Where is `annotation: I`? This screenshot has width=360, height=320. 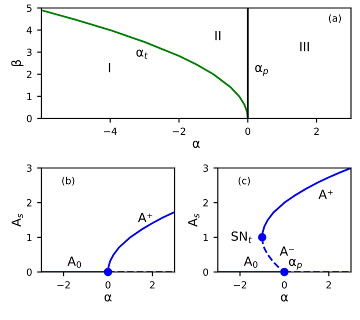 annotation: I is located at coordinates (109, 67).